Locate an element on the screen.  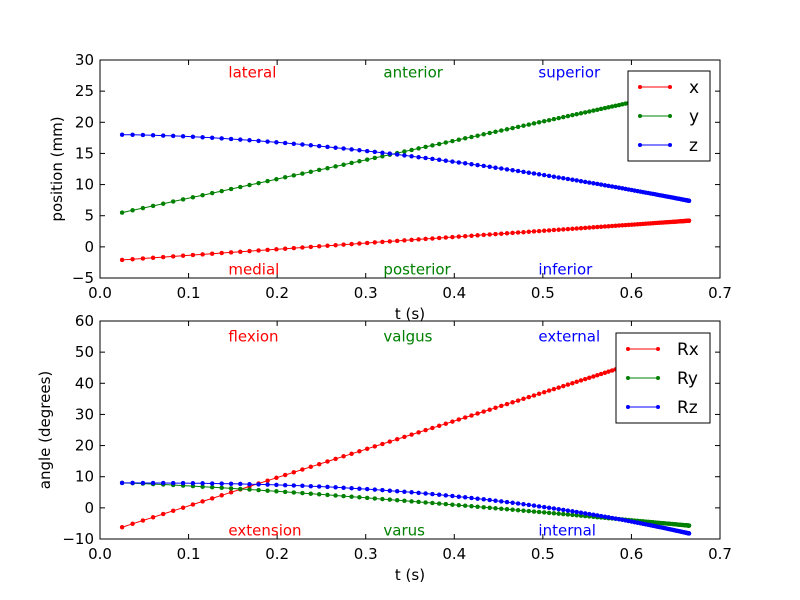
x-tick-label: 0.7 is located at coordinates (720, 293).